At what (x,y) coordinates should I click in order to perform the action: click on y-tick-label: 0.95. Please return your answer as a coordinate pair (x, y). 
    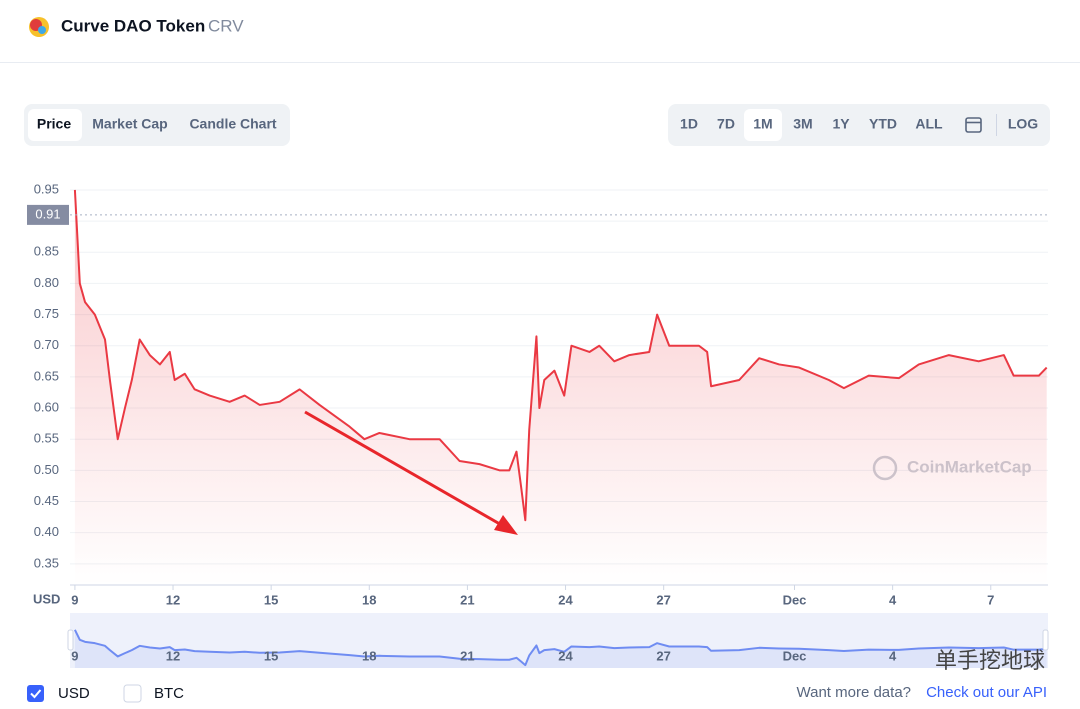
    Looking at the image, I should click on (46, 188).